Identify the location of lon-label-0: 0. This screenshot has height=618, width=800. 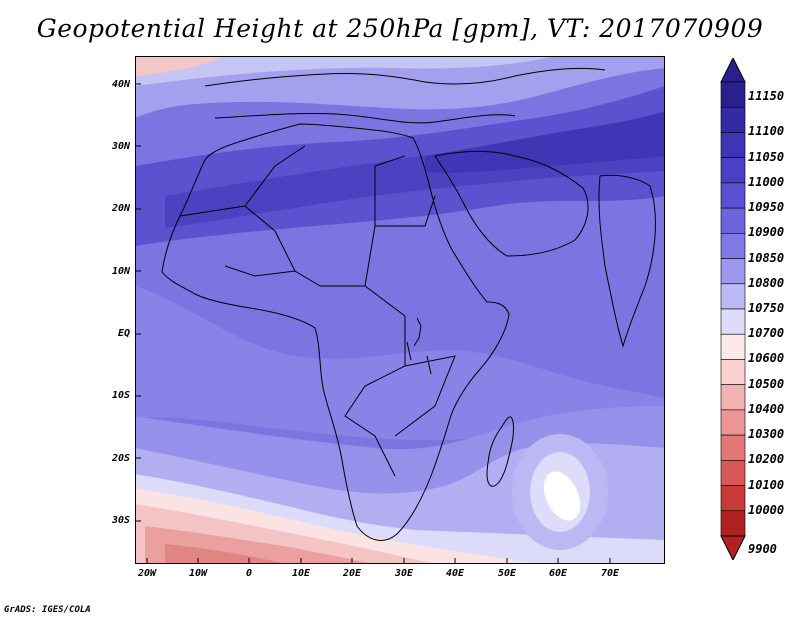
(249, 573).